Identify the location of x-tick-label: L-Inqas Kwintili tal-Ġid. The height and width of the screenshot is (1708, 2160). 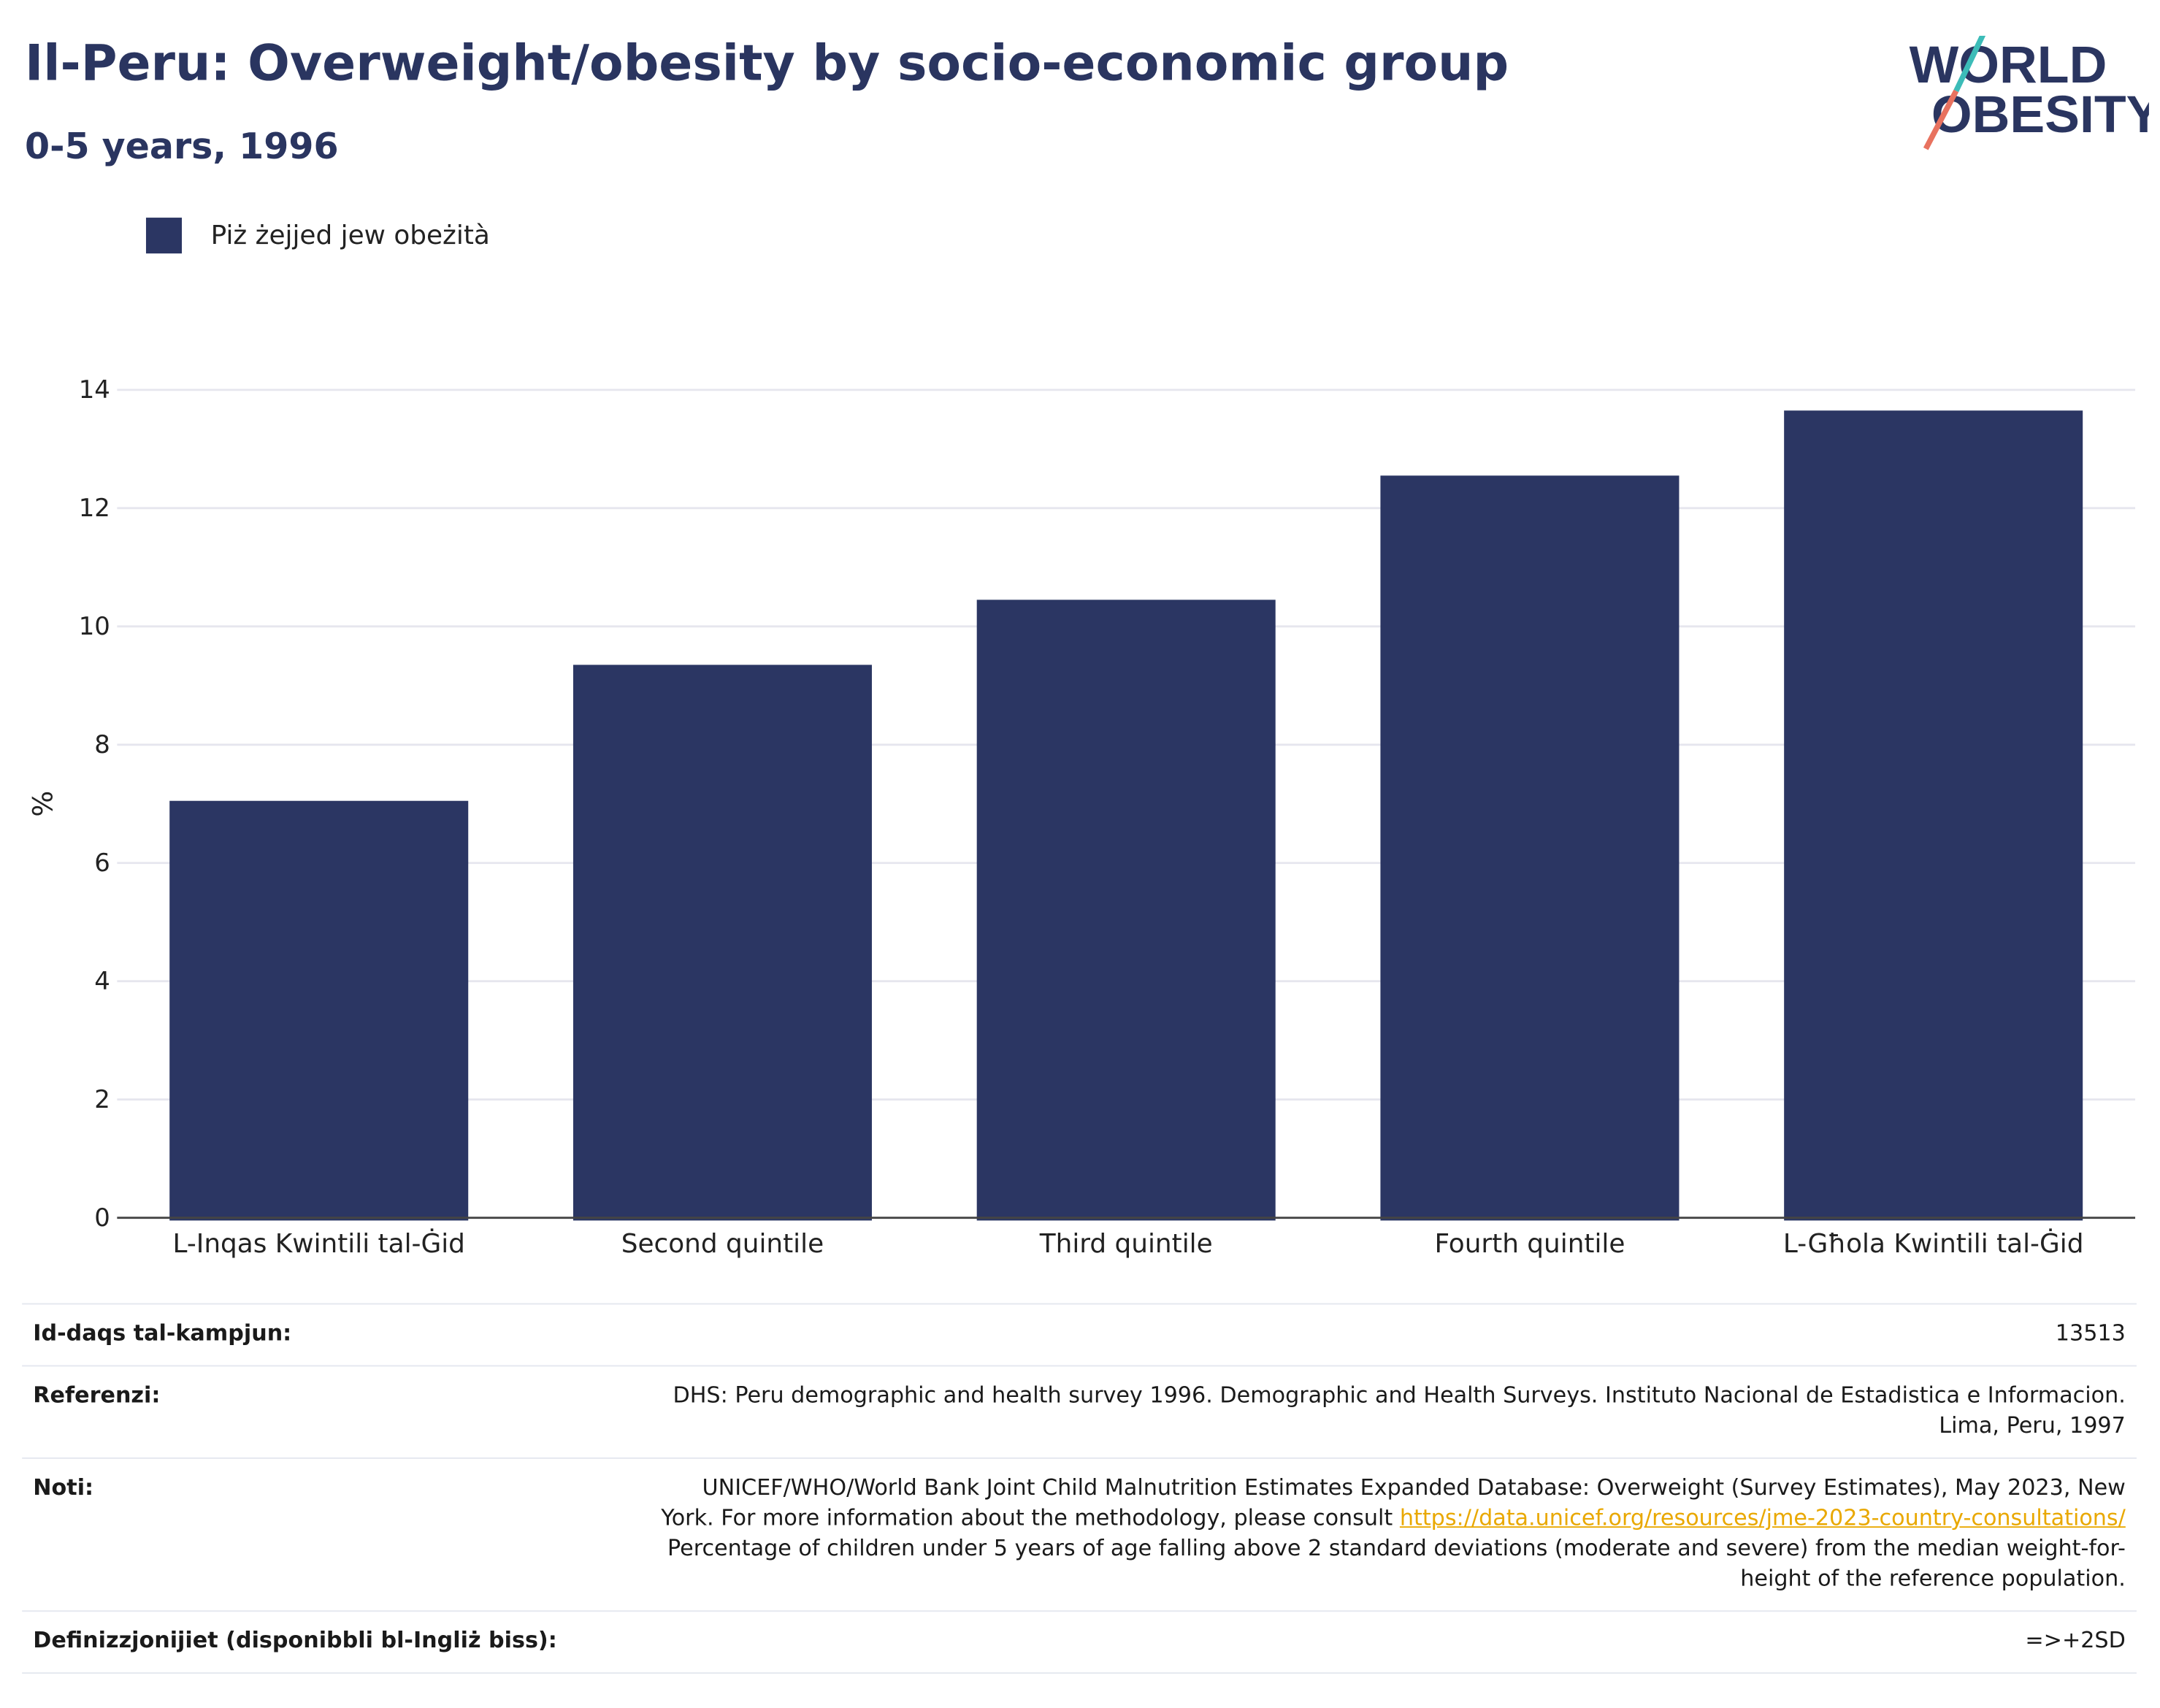
(319, 1243).